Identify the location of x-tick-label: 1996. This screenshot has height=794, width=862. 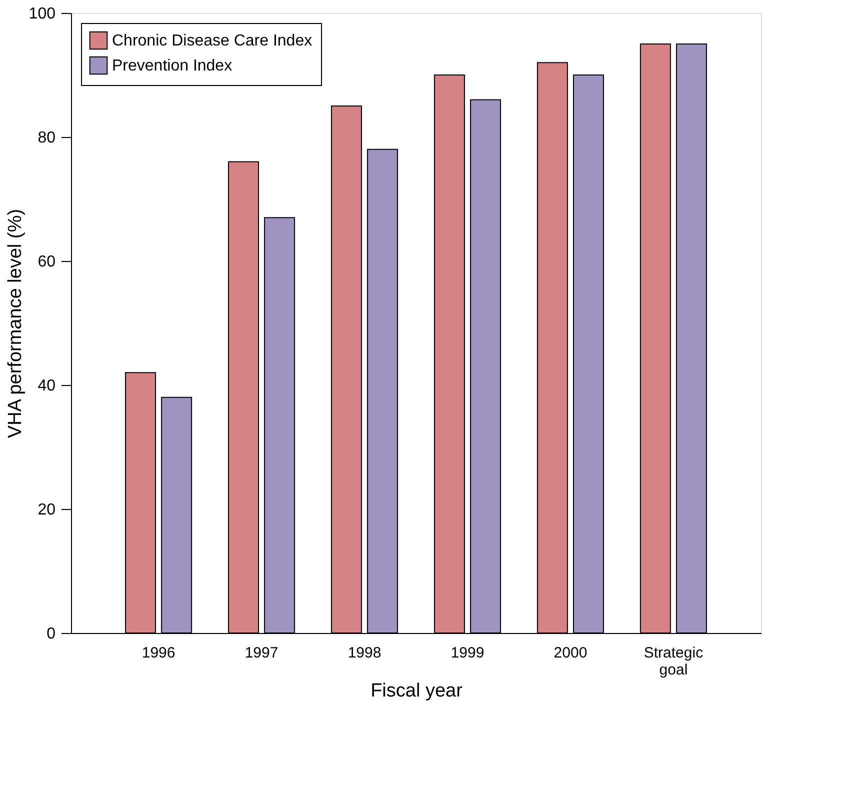
(159, 653).